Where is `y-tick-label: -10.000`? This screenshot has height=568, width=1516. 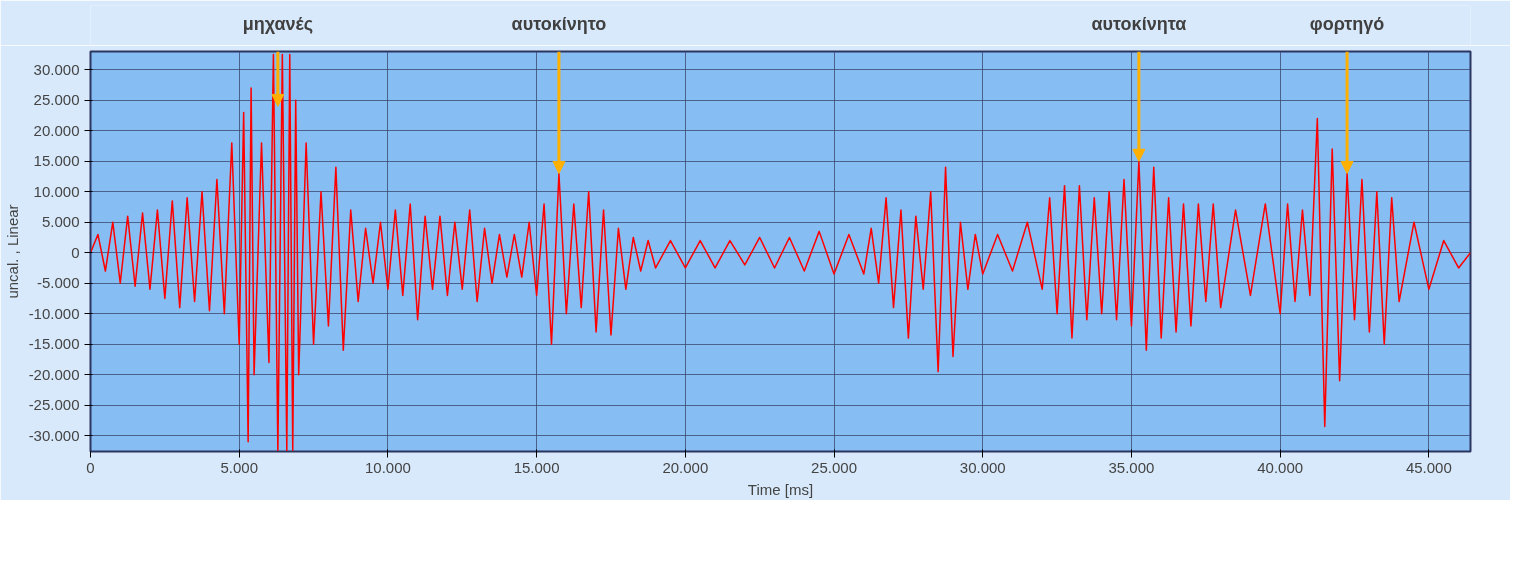
y-tick-label: -10.000 is located at coordinates (54, 313).